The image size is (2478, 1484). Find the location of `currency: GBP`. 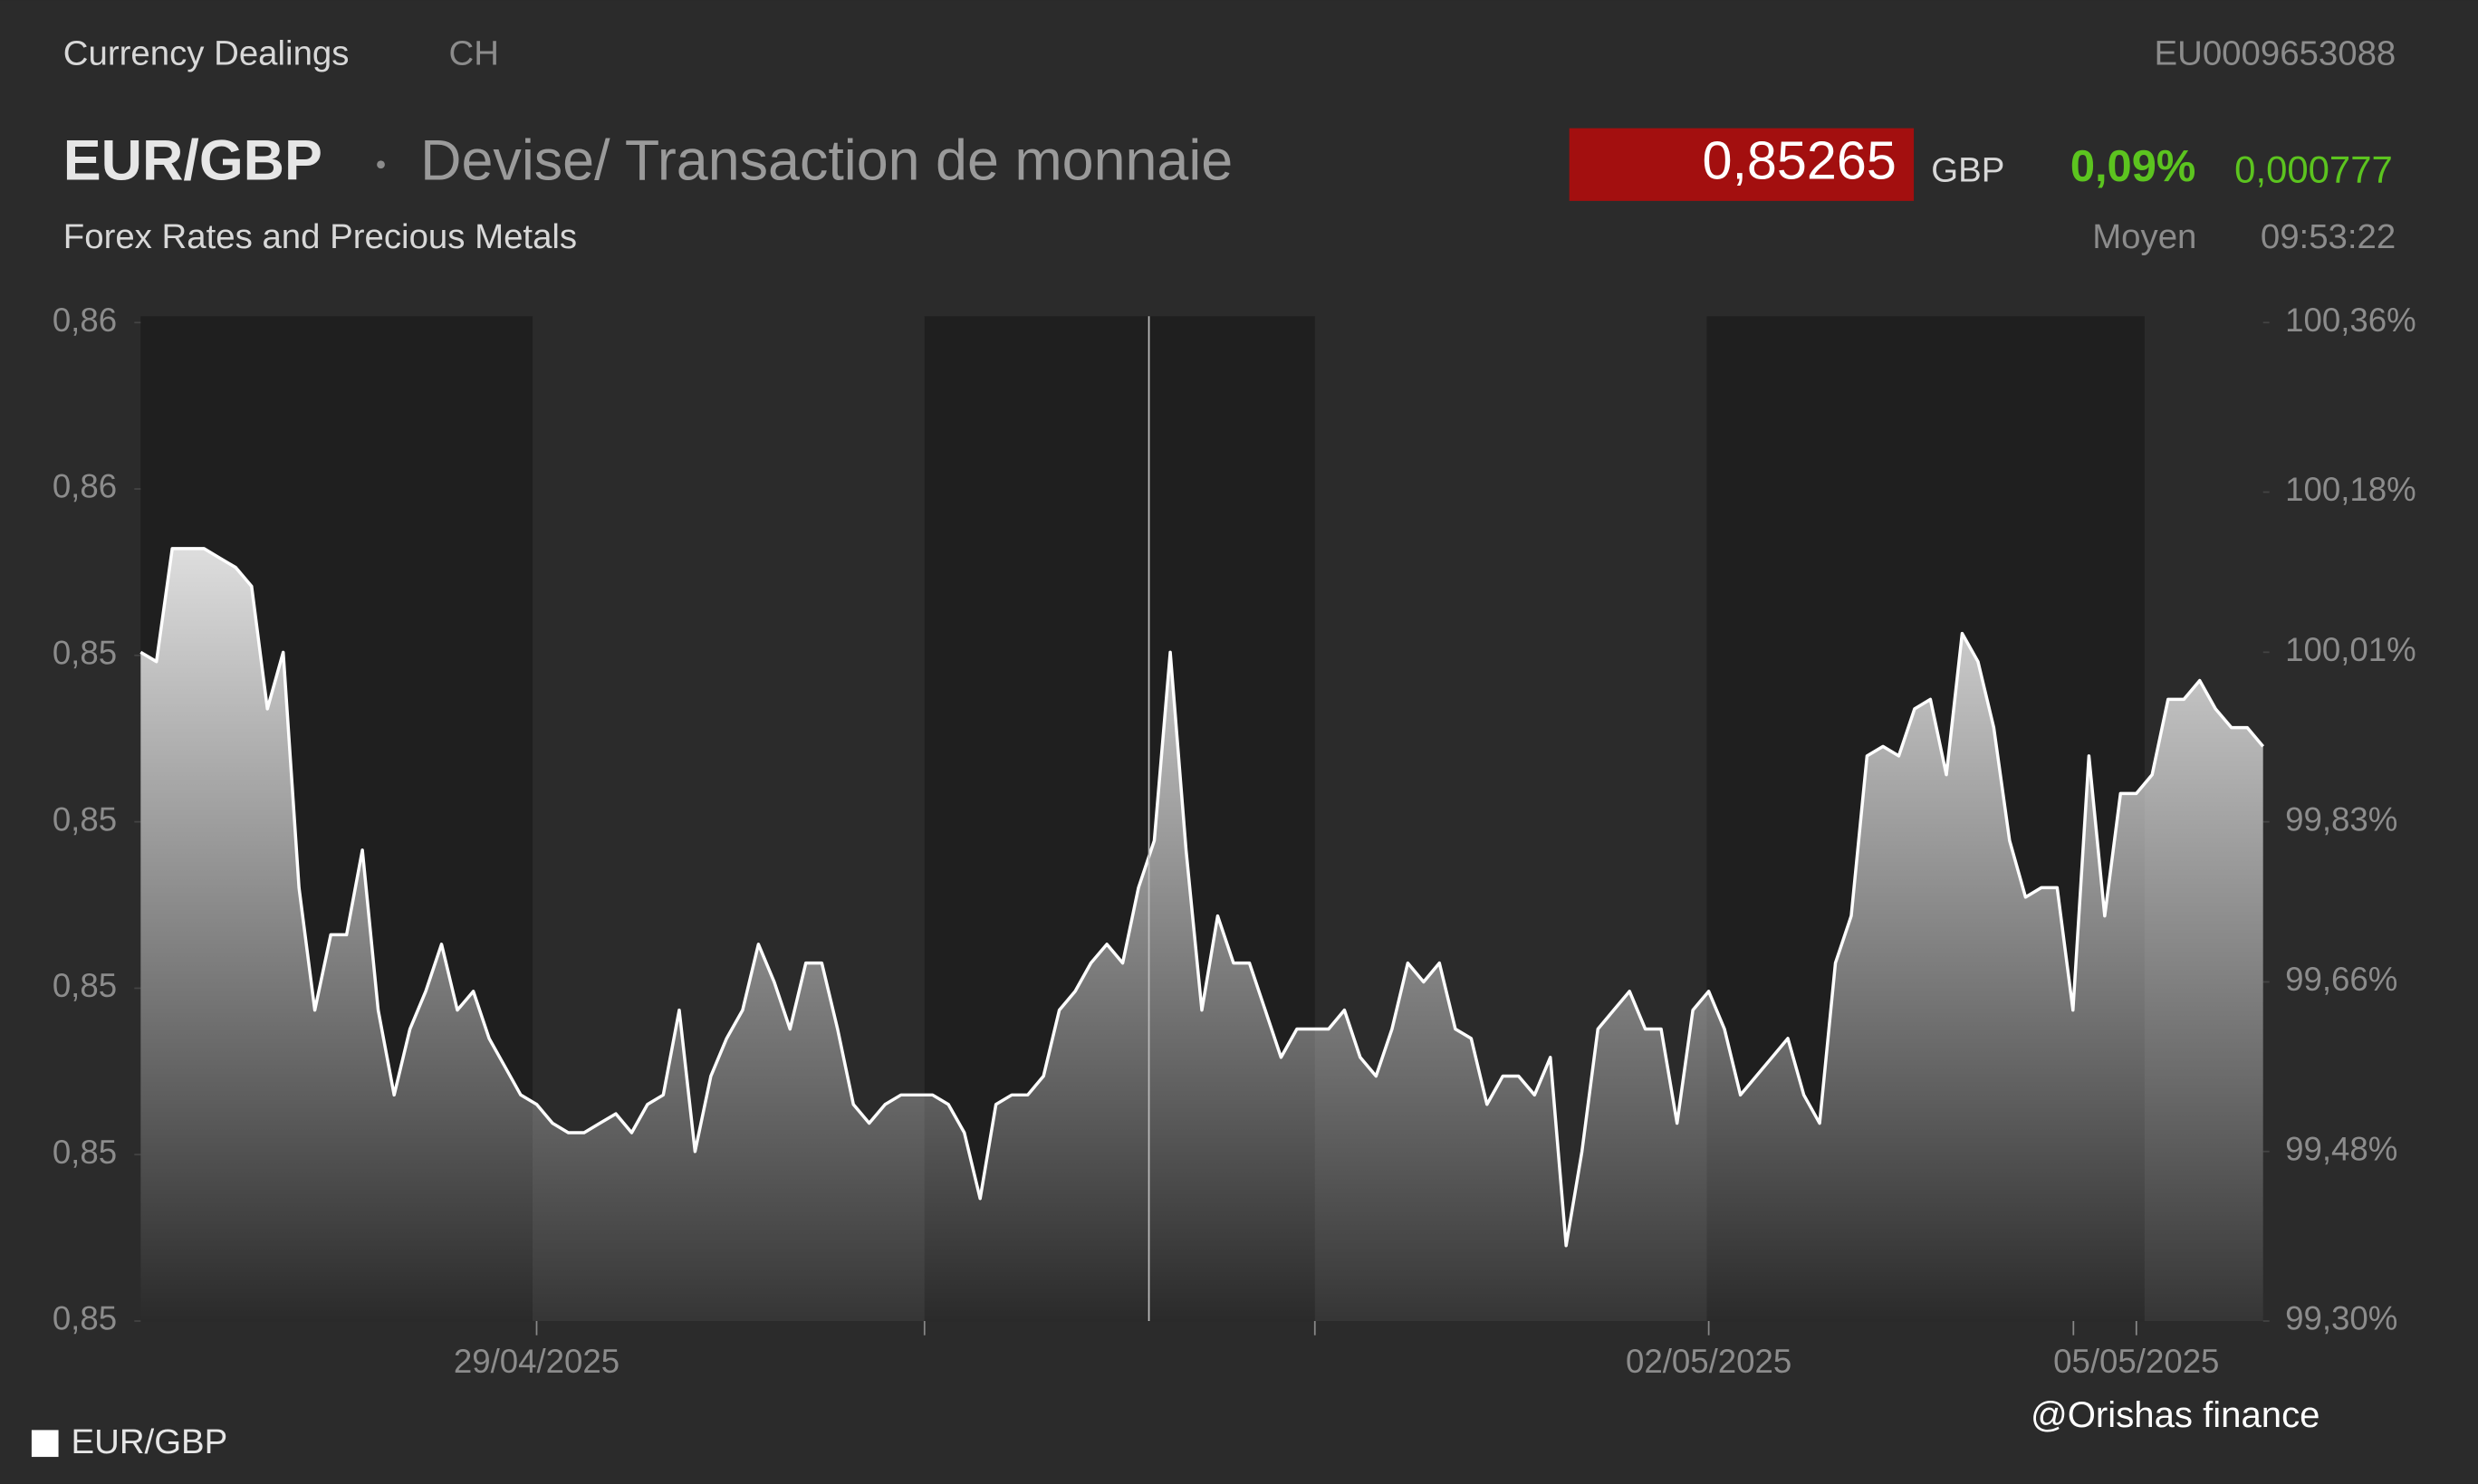

currency: GBP is located at coordinates (1967, 170).